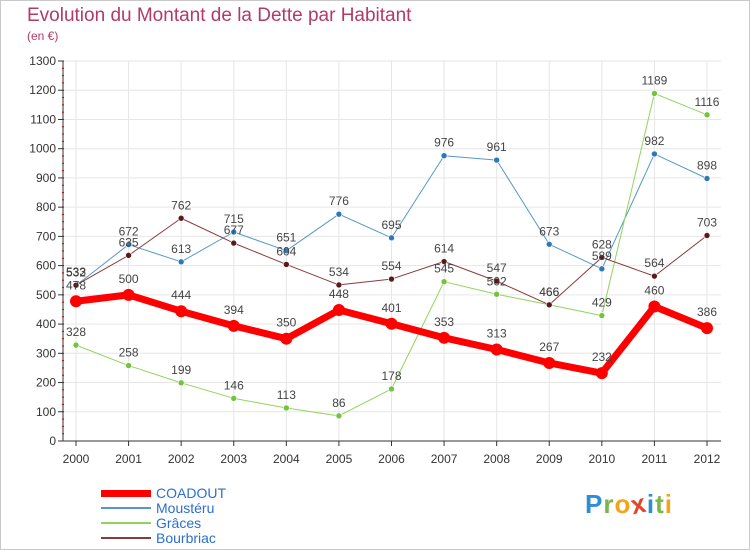 The width and height of the screenshot is (750, 550). I want to click on data-label-bourbriac: 614, so click(444, 249).